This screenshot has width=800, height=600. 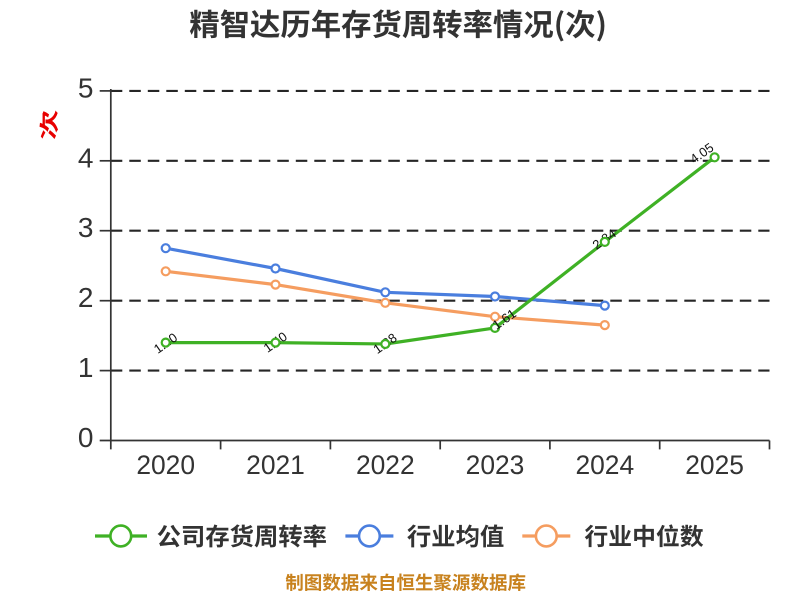 What do you see at coordinates (86, 437) in the screenshot?
I see `svg-text: 0` at bounding box center [86, 437].